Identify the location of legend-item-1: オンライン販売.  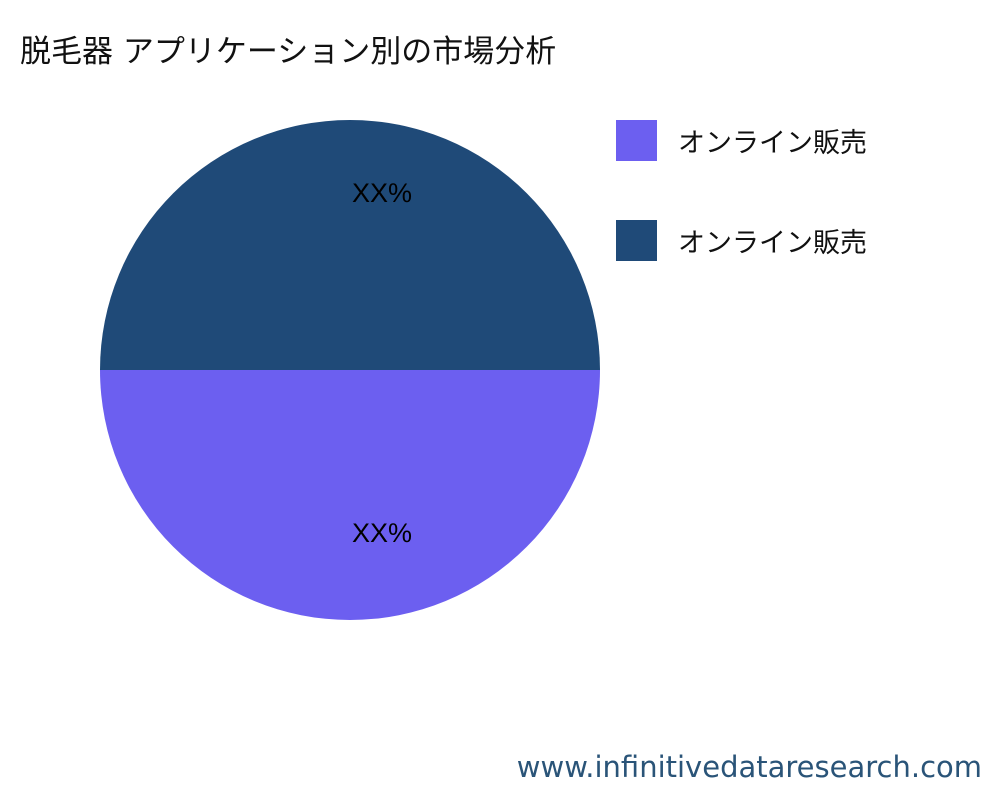
(741, 140).